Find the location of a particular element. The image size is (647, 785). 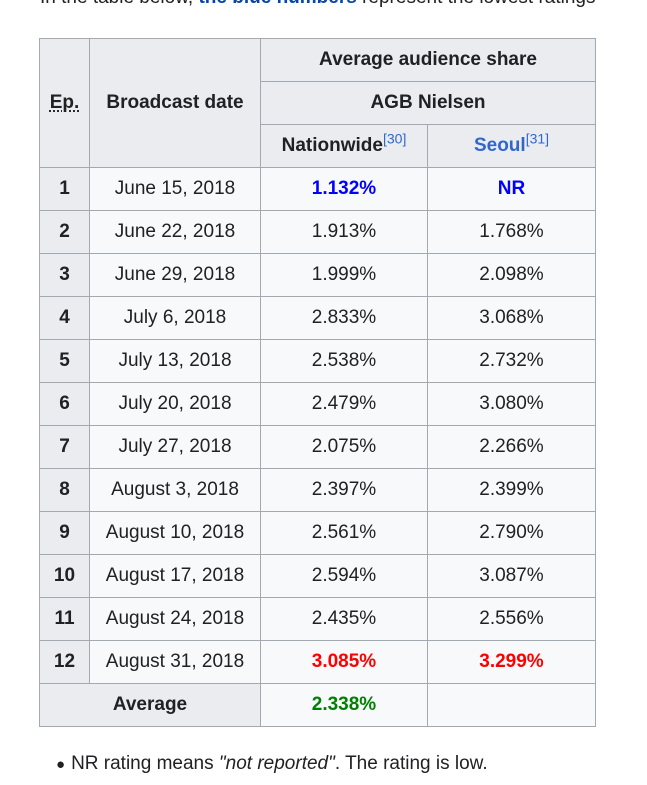

broadcast-date: June 29, 2018 is located at coordinates (175, 275).